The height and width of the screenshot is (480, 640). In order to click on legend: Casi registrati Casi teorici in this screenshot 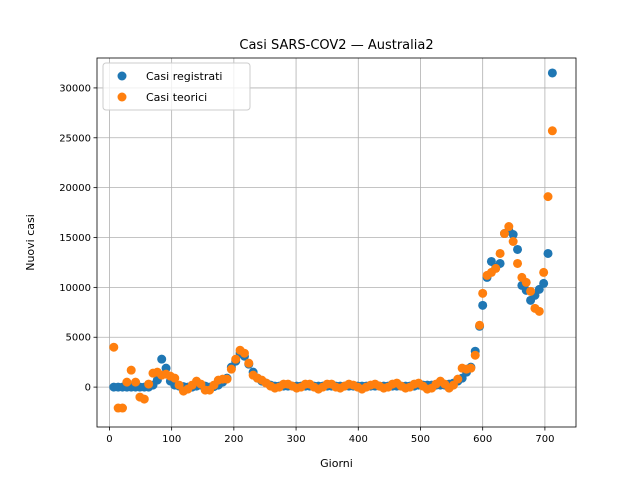, I will do `click(176, 86)`.